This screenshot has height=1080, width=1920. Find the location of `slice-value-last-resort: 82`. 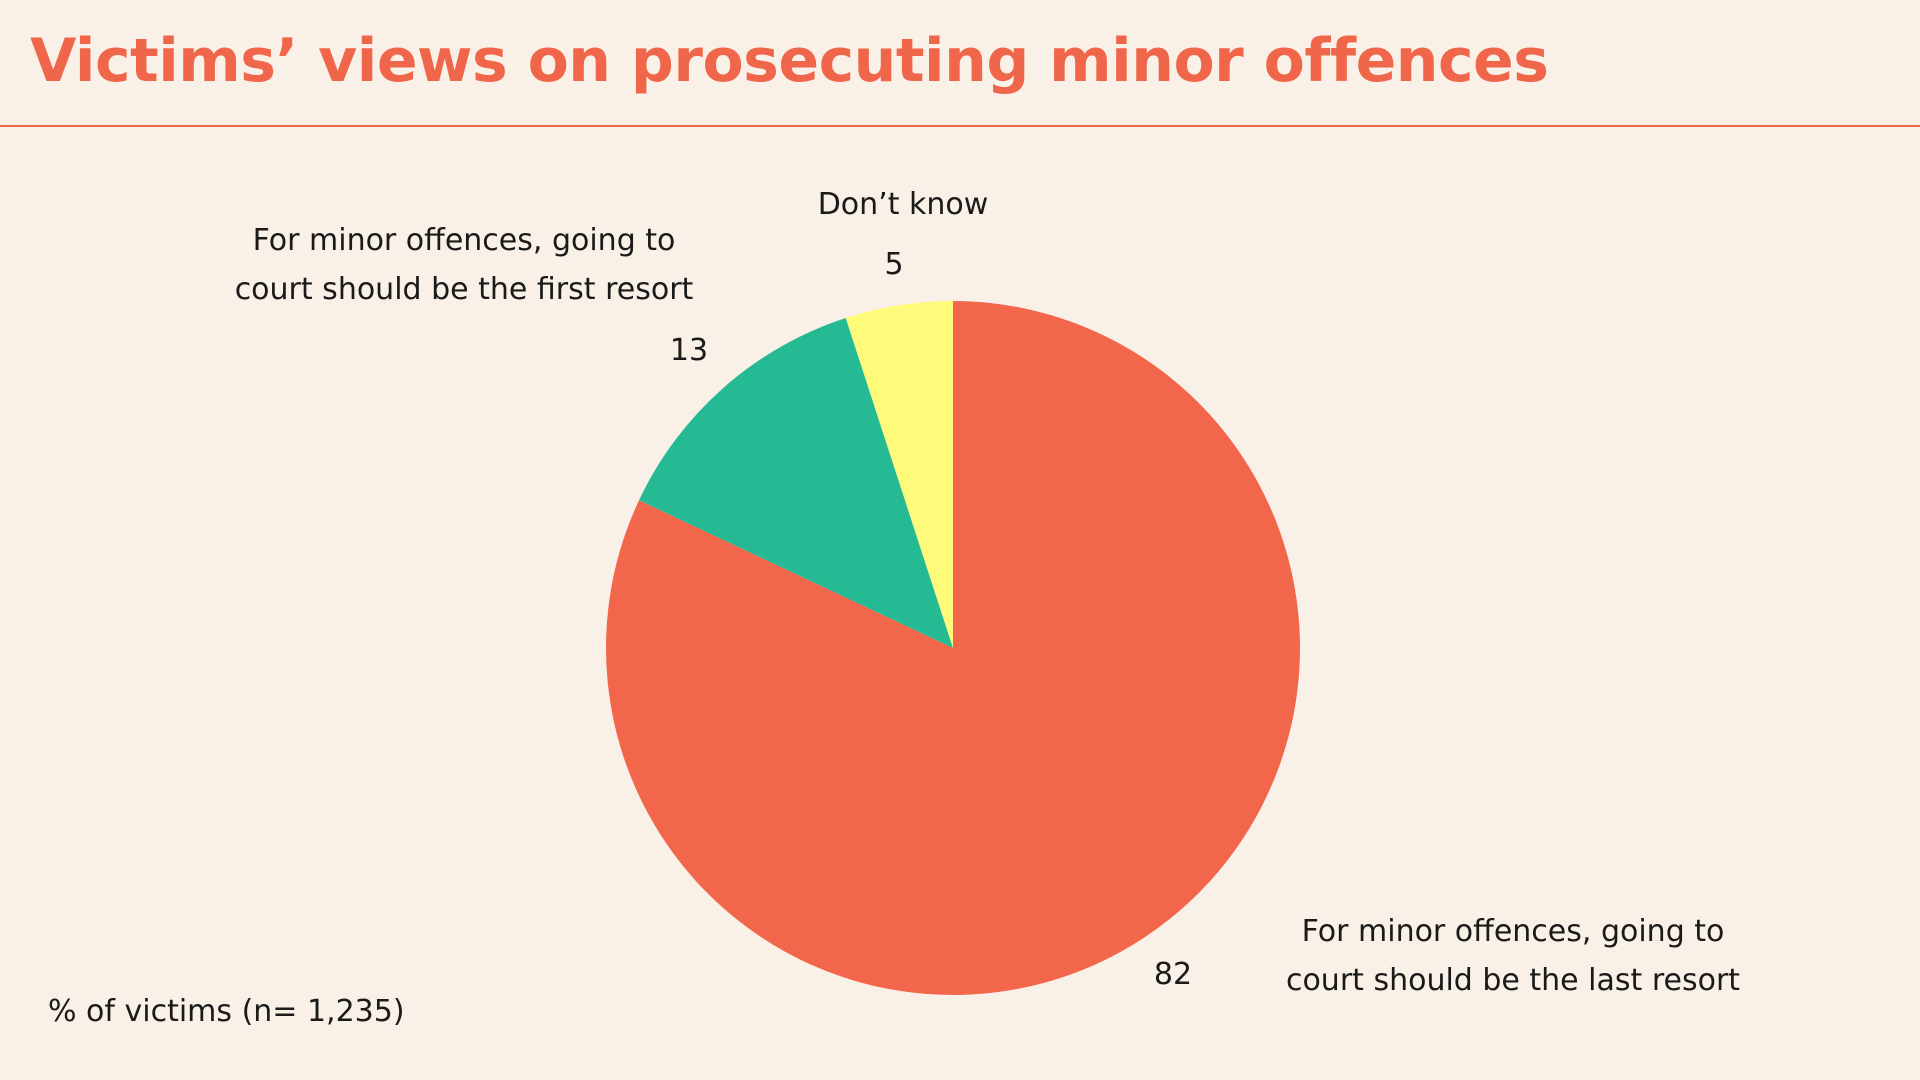

slice-value-last-resort: 82 is located at coordinates (1173, 974).